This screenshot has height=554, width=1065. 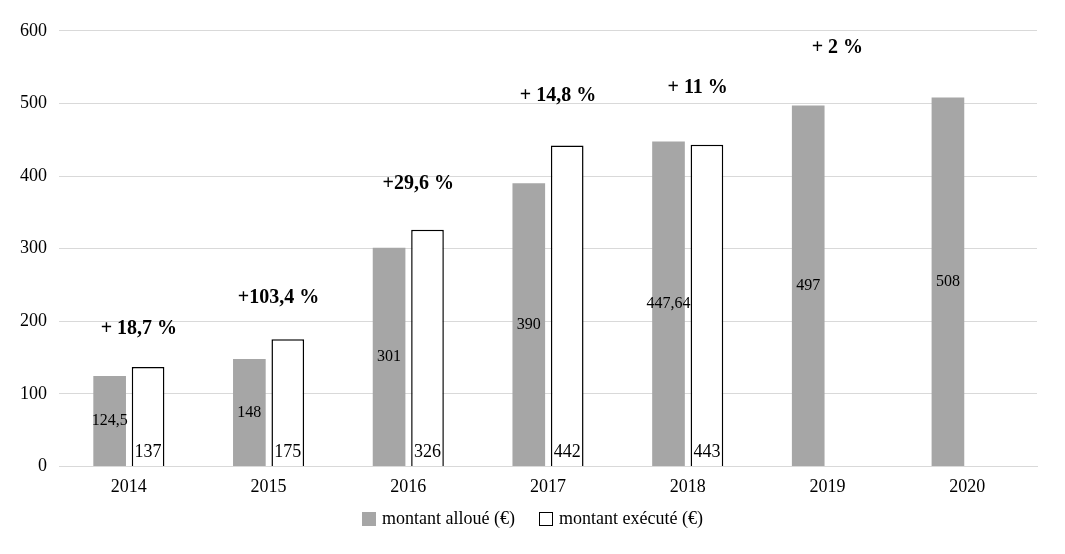 I want to click on legend-label: montant alloué (€), so click(x=448, y=518).